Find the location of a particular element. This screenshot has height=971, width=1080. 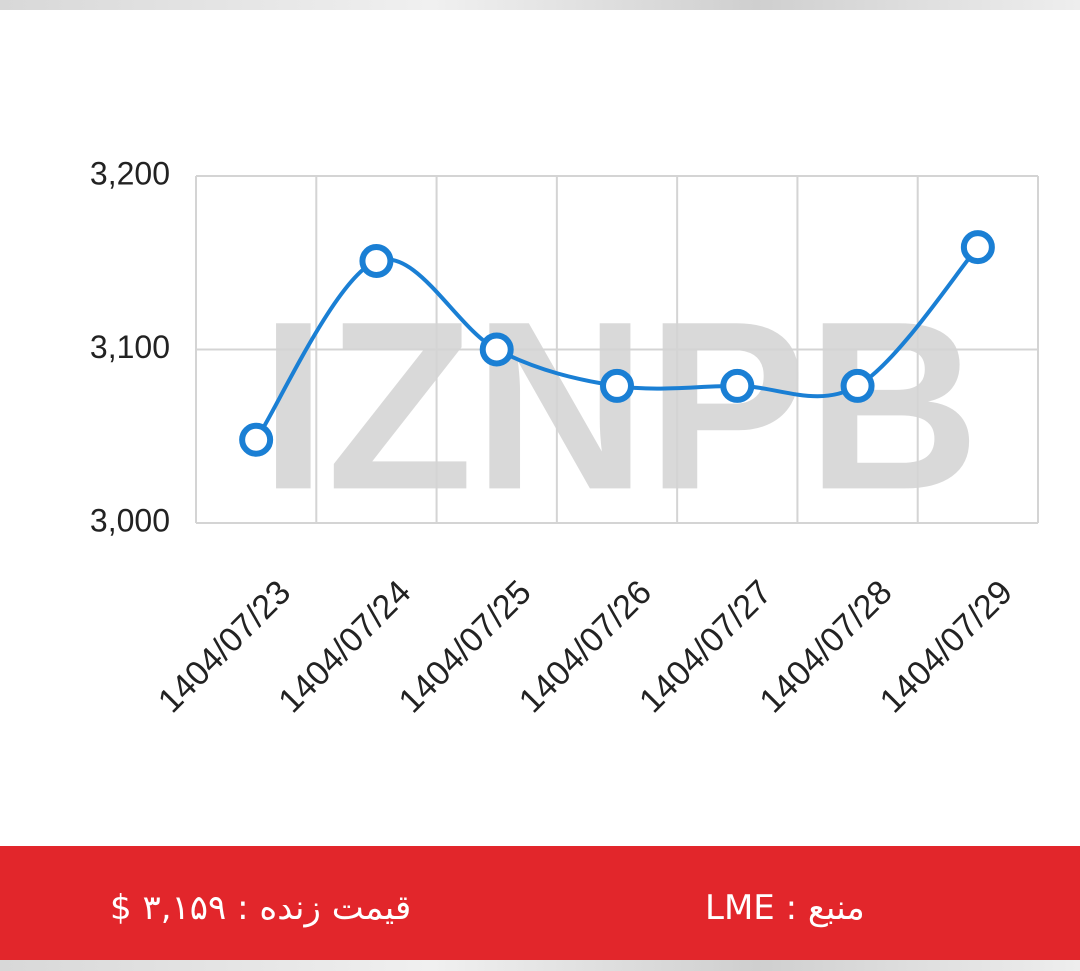

y-tick-label: 3,200 is located at coordinates (130, 173).